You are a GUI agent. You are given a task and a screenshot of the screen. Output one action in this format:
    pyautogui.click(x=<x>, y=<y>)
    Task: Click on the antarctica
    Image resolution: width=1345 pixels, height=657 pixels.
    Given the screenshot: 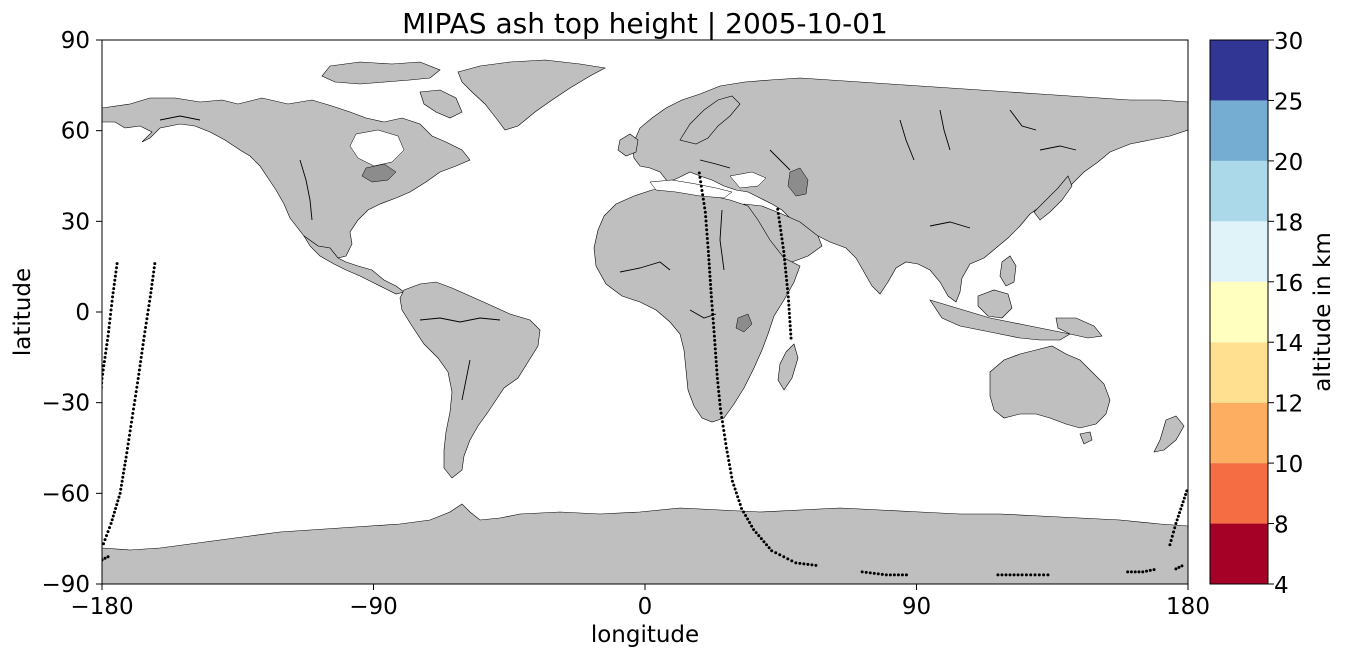 What is the action you would take?
    pyautogui.click(x=645, y=543)
    